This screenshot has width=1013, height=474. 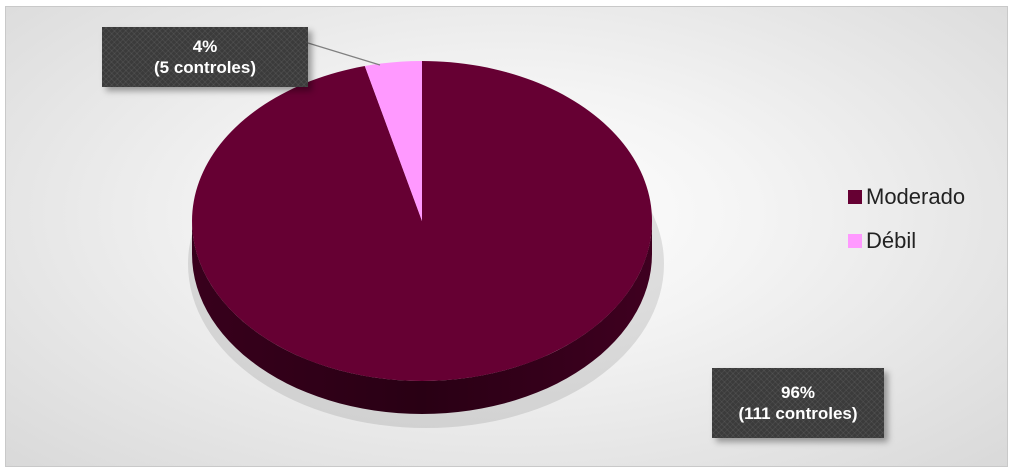 What do you see at coordinates (891, 240) in the screenshot?
I see `legend-label-debil: Débil` at bounding box center [891, 240].